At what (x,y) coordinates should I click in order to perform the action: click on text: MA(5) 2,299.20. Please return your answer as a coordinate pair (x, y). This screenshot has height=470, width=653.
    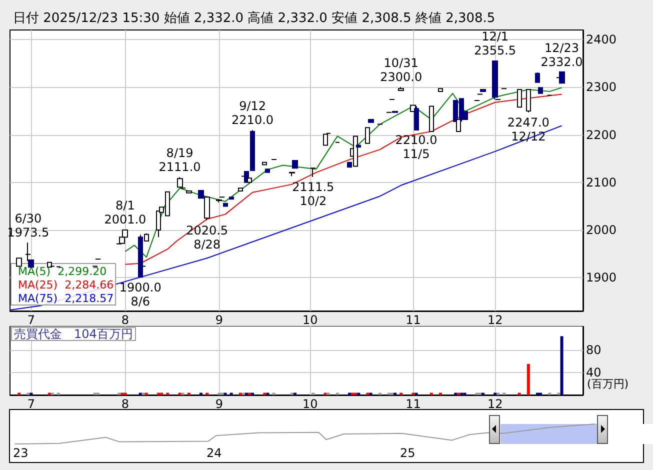
    Looking at the image, I should click on (62, 271).